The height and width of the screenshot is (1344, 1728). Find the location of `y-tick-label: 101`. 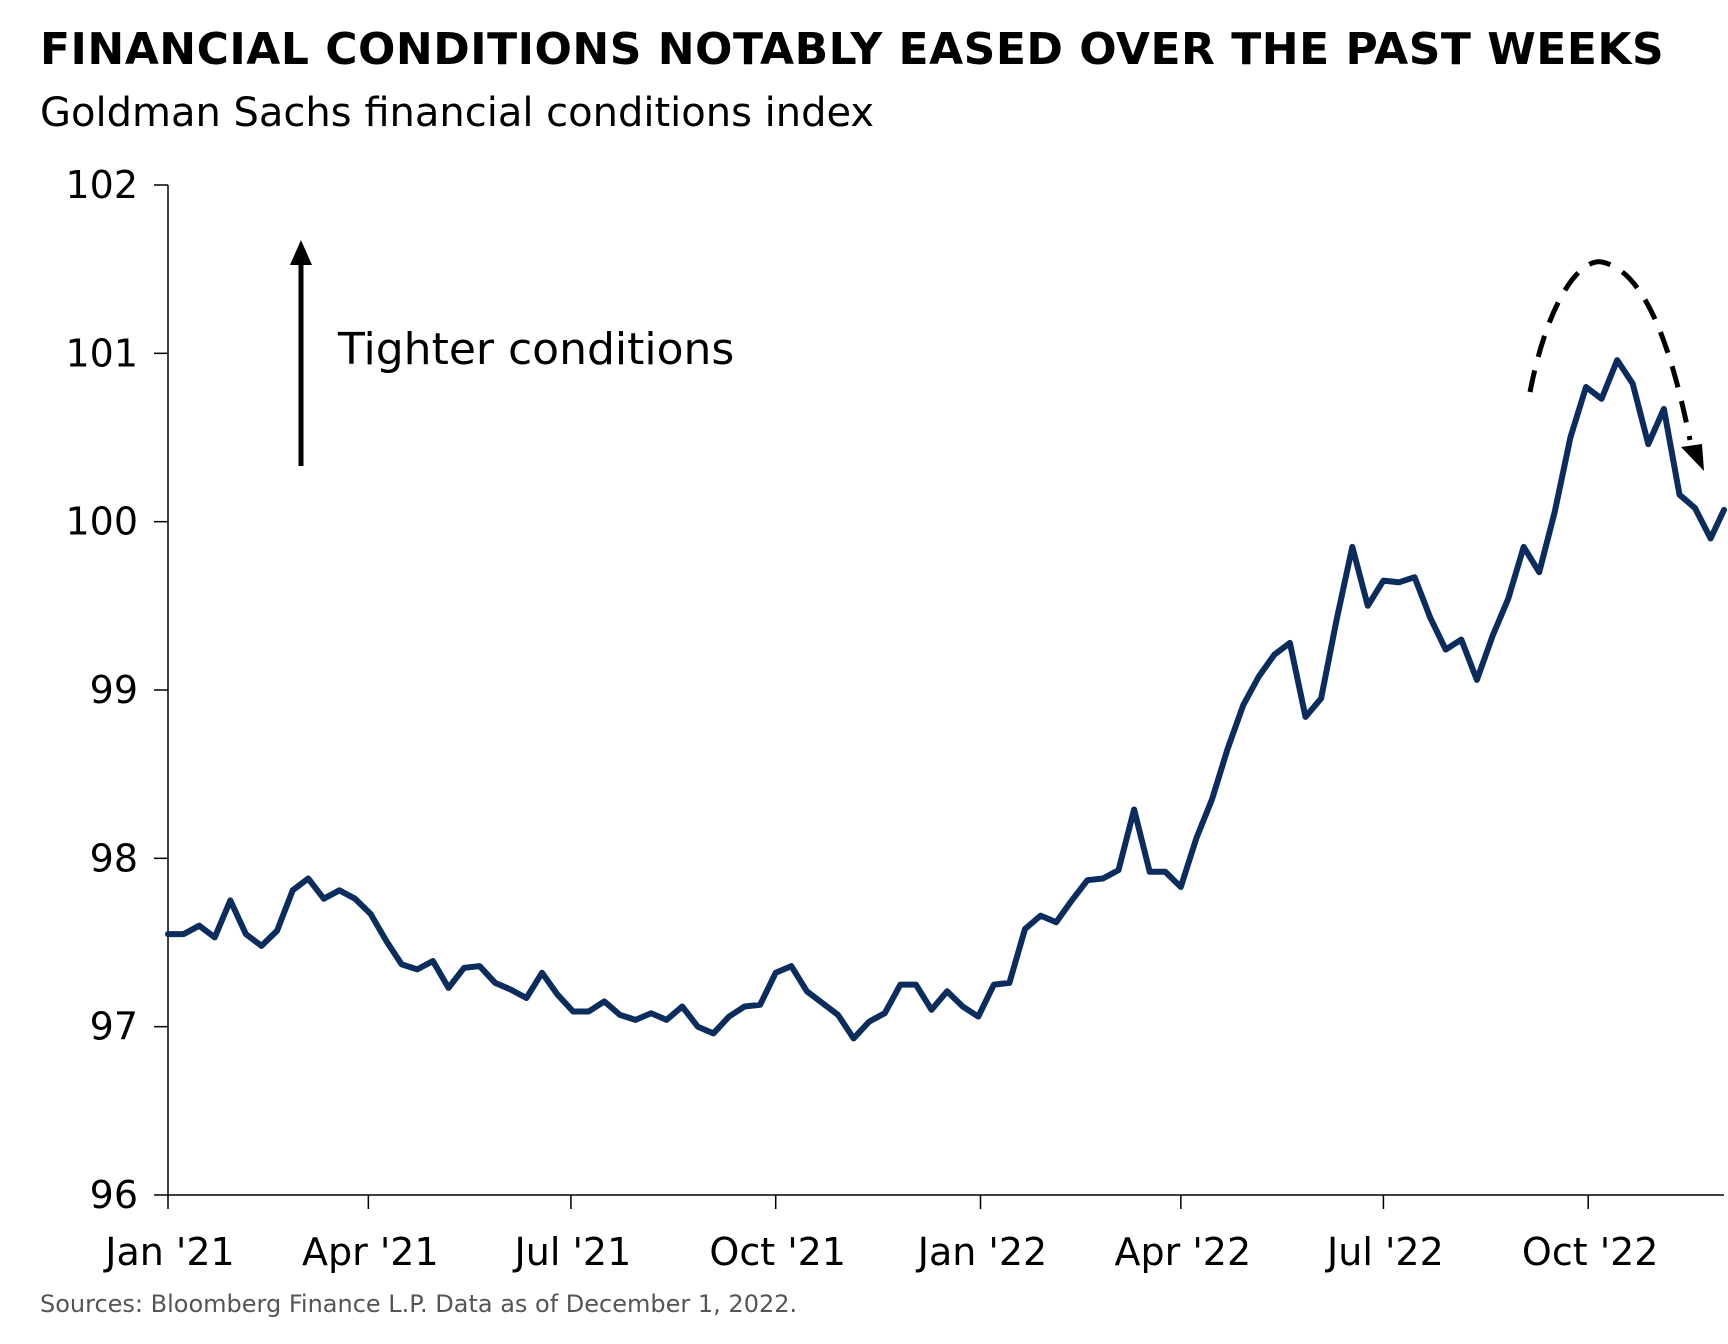

y-tick-label: 101 is located at coordinates (101, 353).